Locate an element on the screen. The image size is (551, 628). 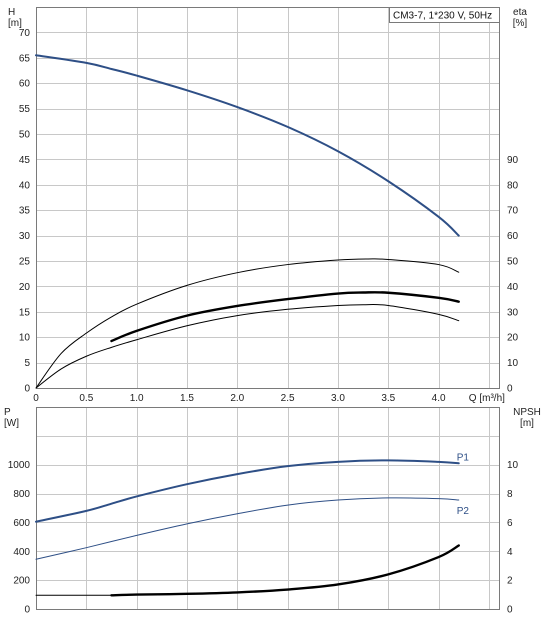
y-right-tick-label: 2 is located at coordinates (510, 581).